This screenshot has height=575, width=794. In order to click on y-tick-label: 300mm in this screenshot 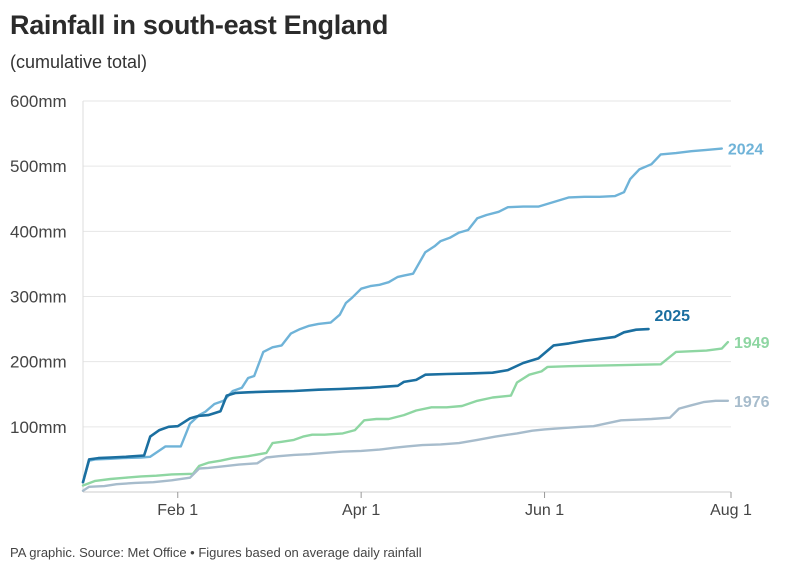, I will do `click(38, 297)`.